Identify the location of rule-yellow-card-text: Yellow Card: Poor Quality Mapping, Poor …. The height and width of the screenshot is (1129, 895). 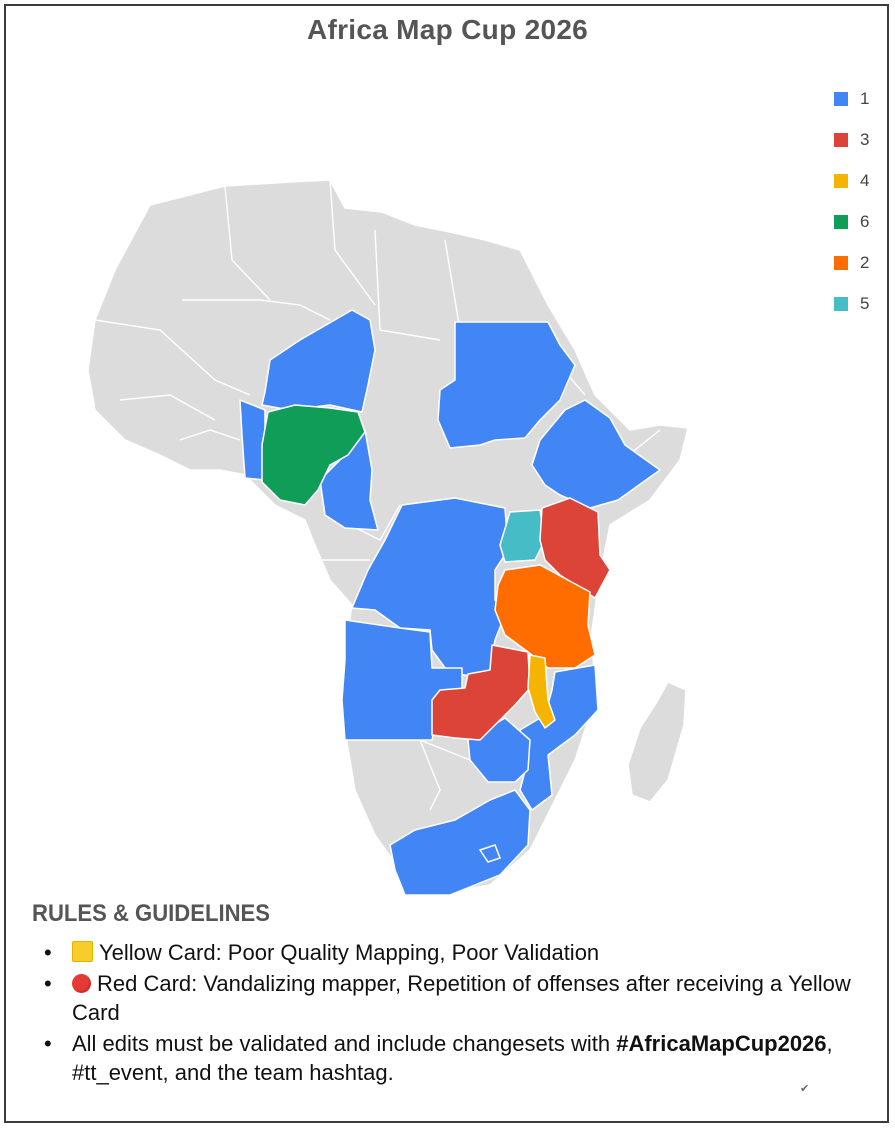
(349, 952).